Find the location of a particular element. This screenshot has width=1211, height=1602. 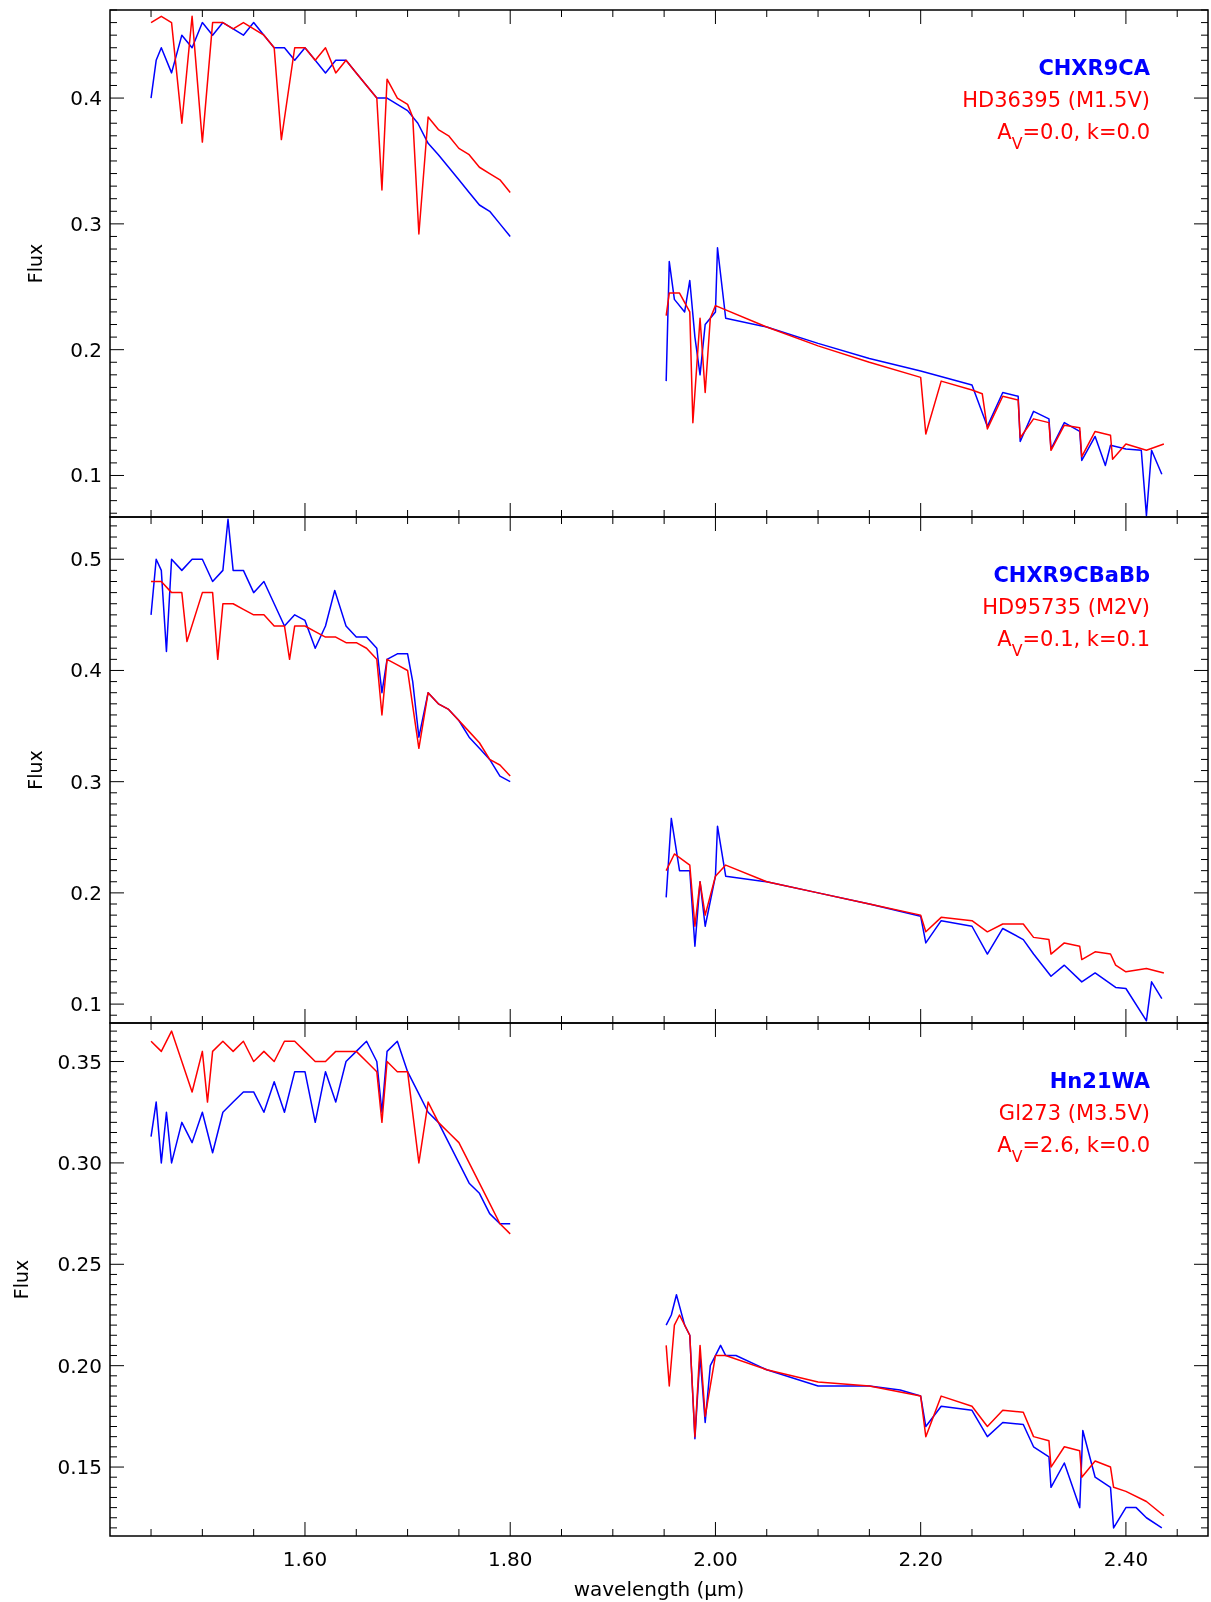

y-tick-label: 0.35 is located at coordinates (79, 1061).